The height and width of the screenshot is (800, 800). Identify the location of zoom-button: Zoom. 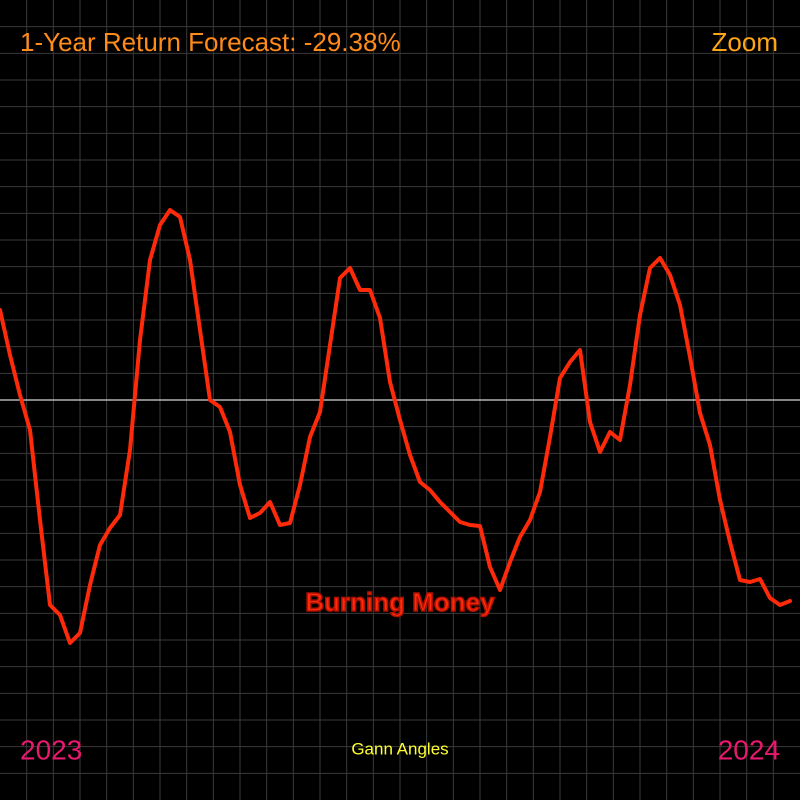
(745, 42).